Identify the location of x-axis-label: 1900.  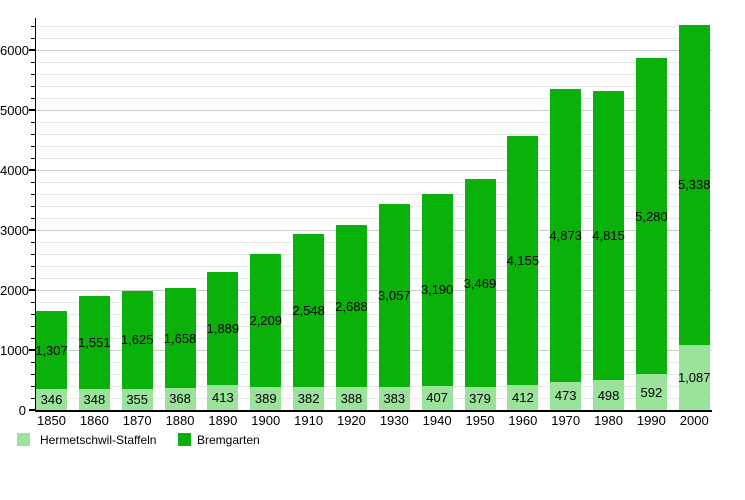
(266, 420).